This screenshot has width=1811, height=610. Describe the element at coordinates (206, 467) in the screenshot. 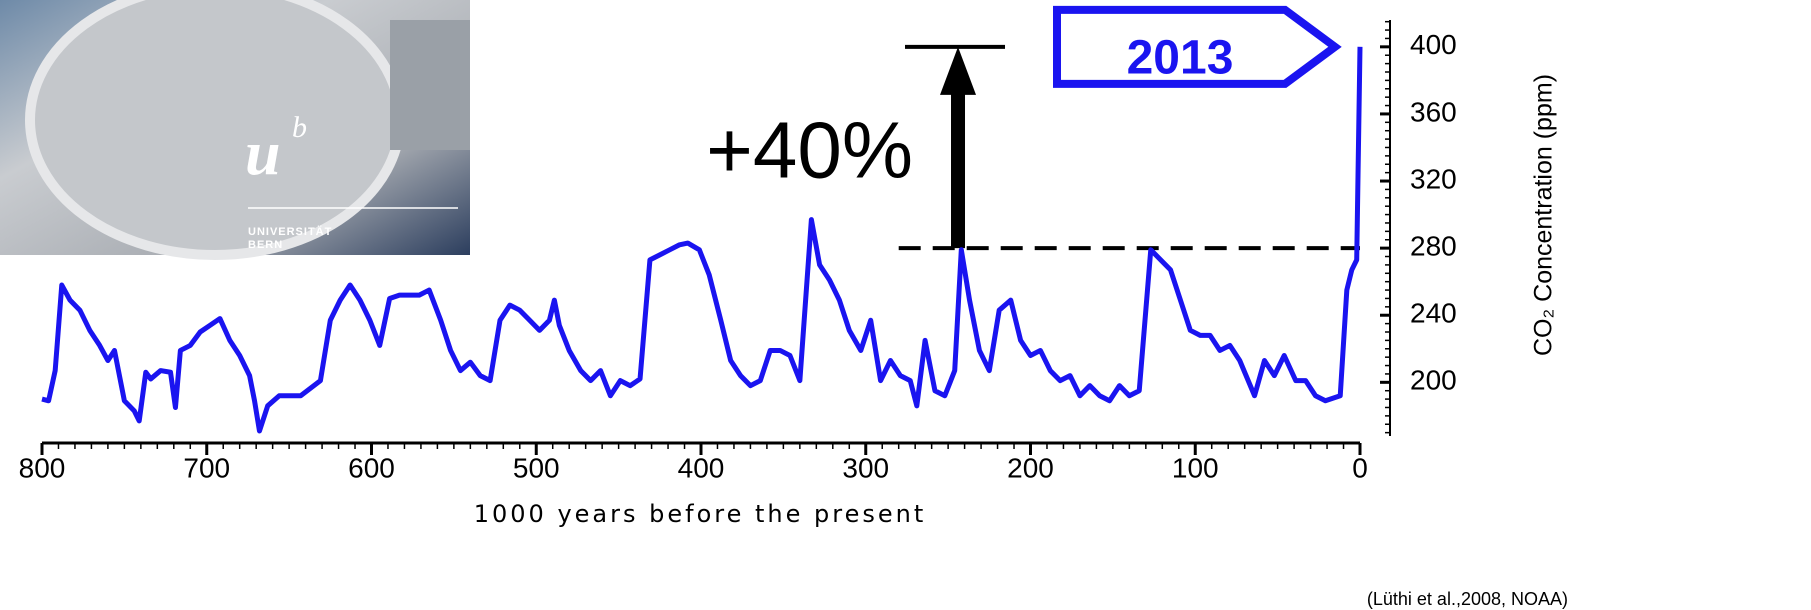

I see `x-tick-label: 700` at that location.